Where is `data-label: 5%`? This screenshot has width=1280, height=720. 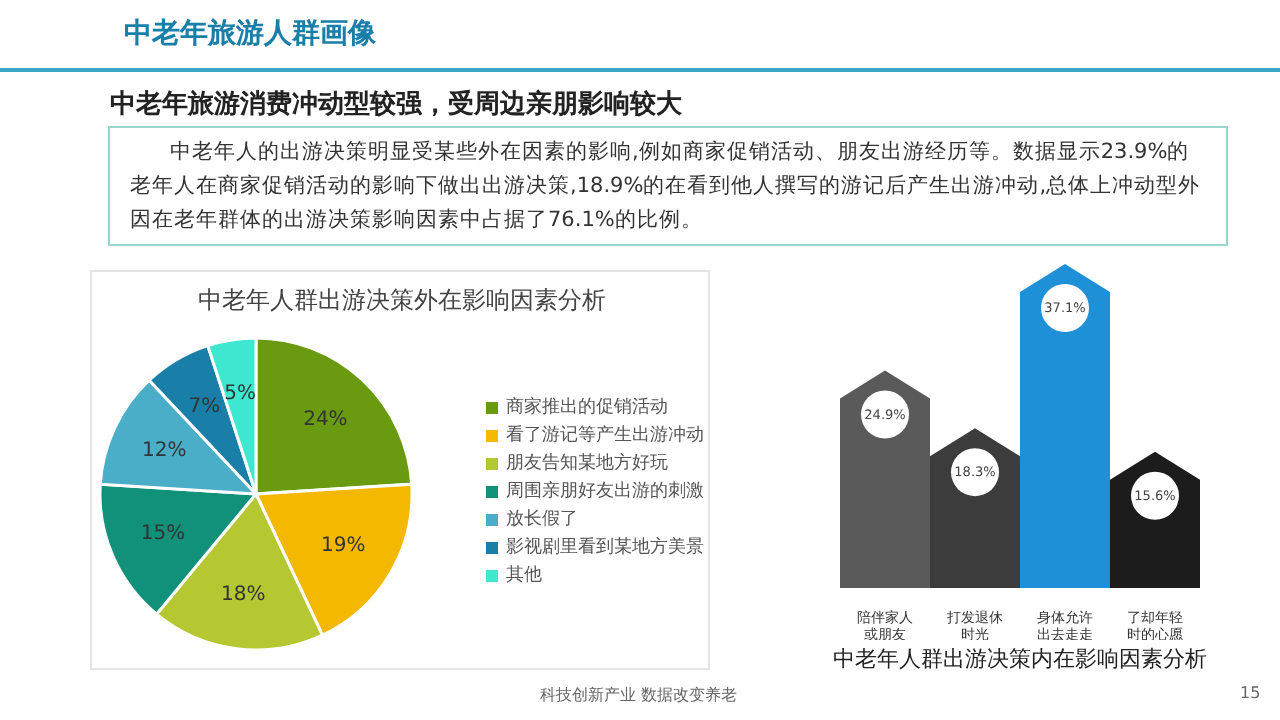
data-label: 5% is located at coordinates (240, 393).